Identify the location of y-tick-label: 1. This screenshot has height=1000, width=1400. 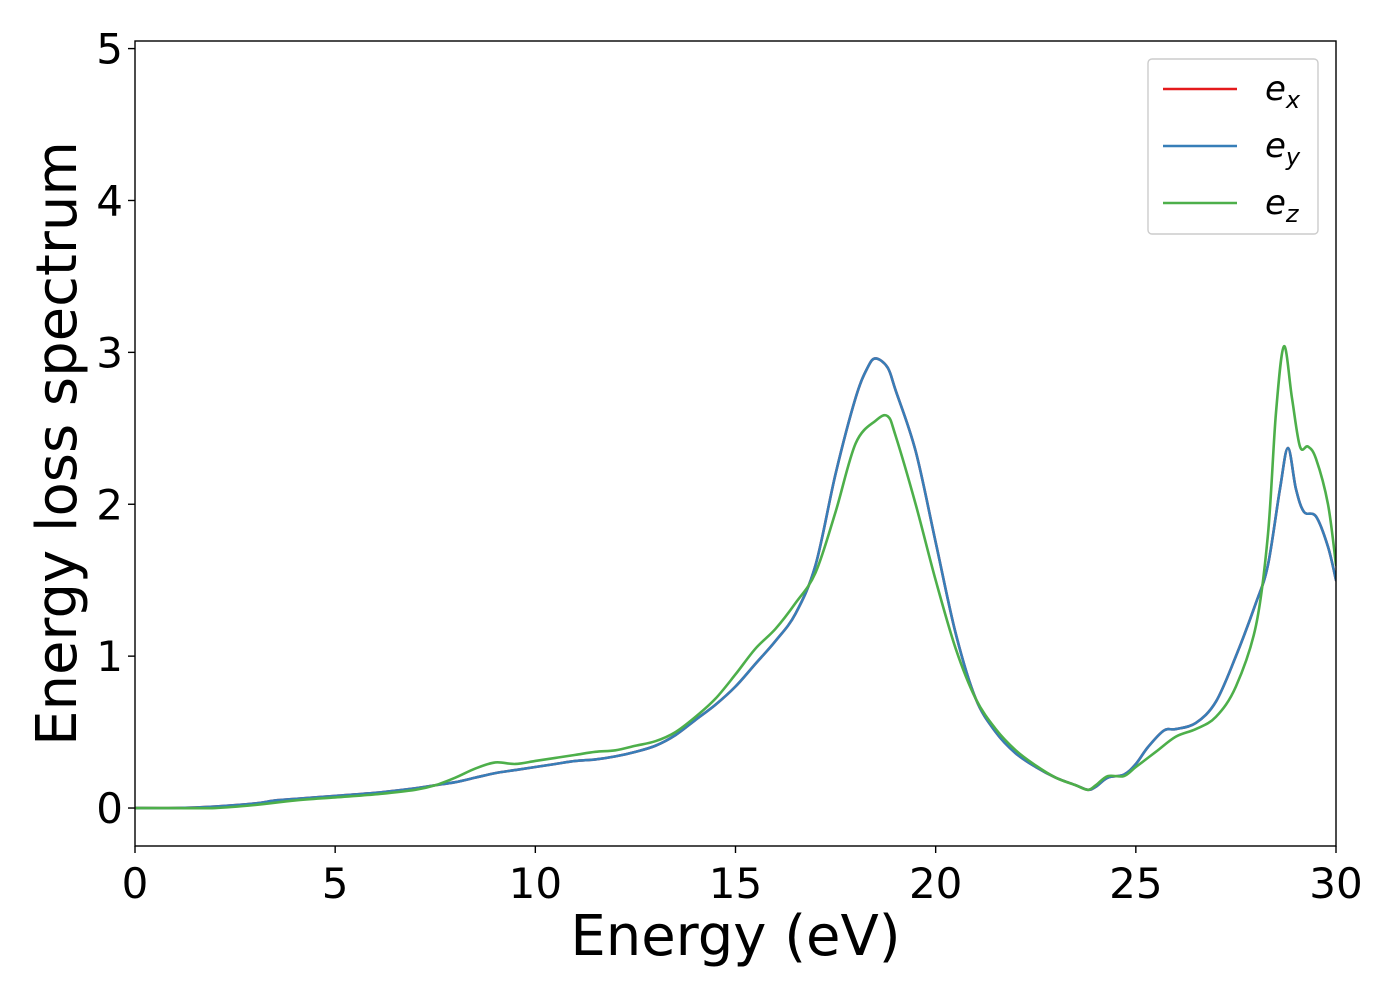
(109, 656).